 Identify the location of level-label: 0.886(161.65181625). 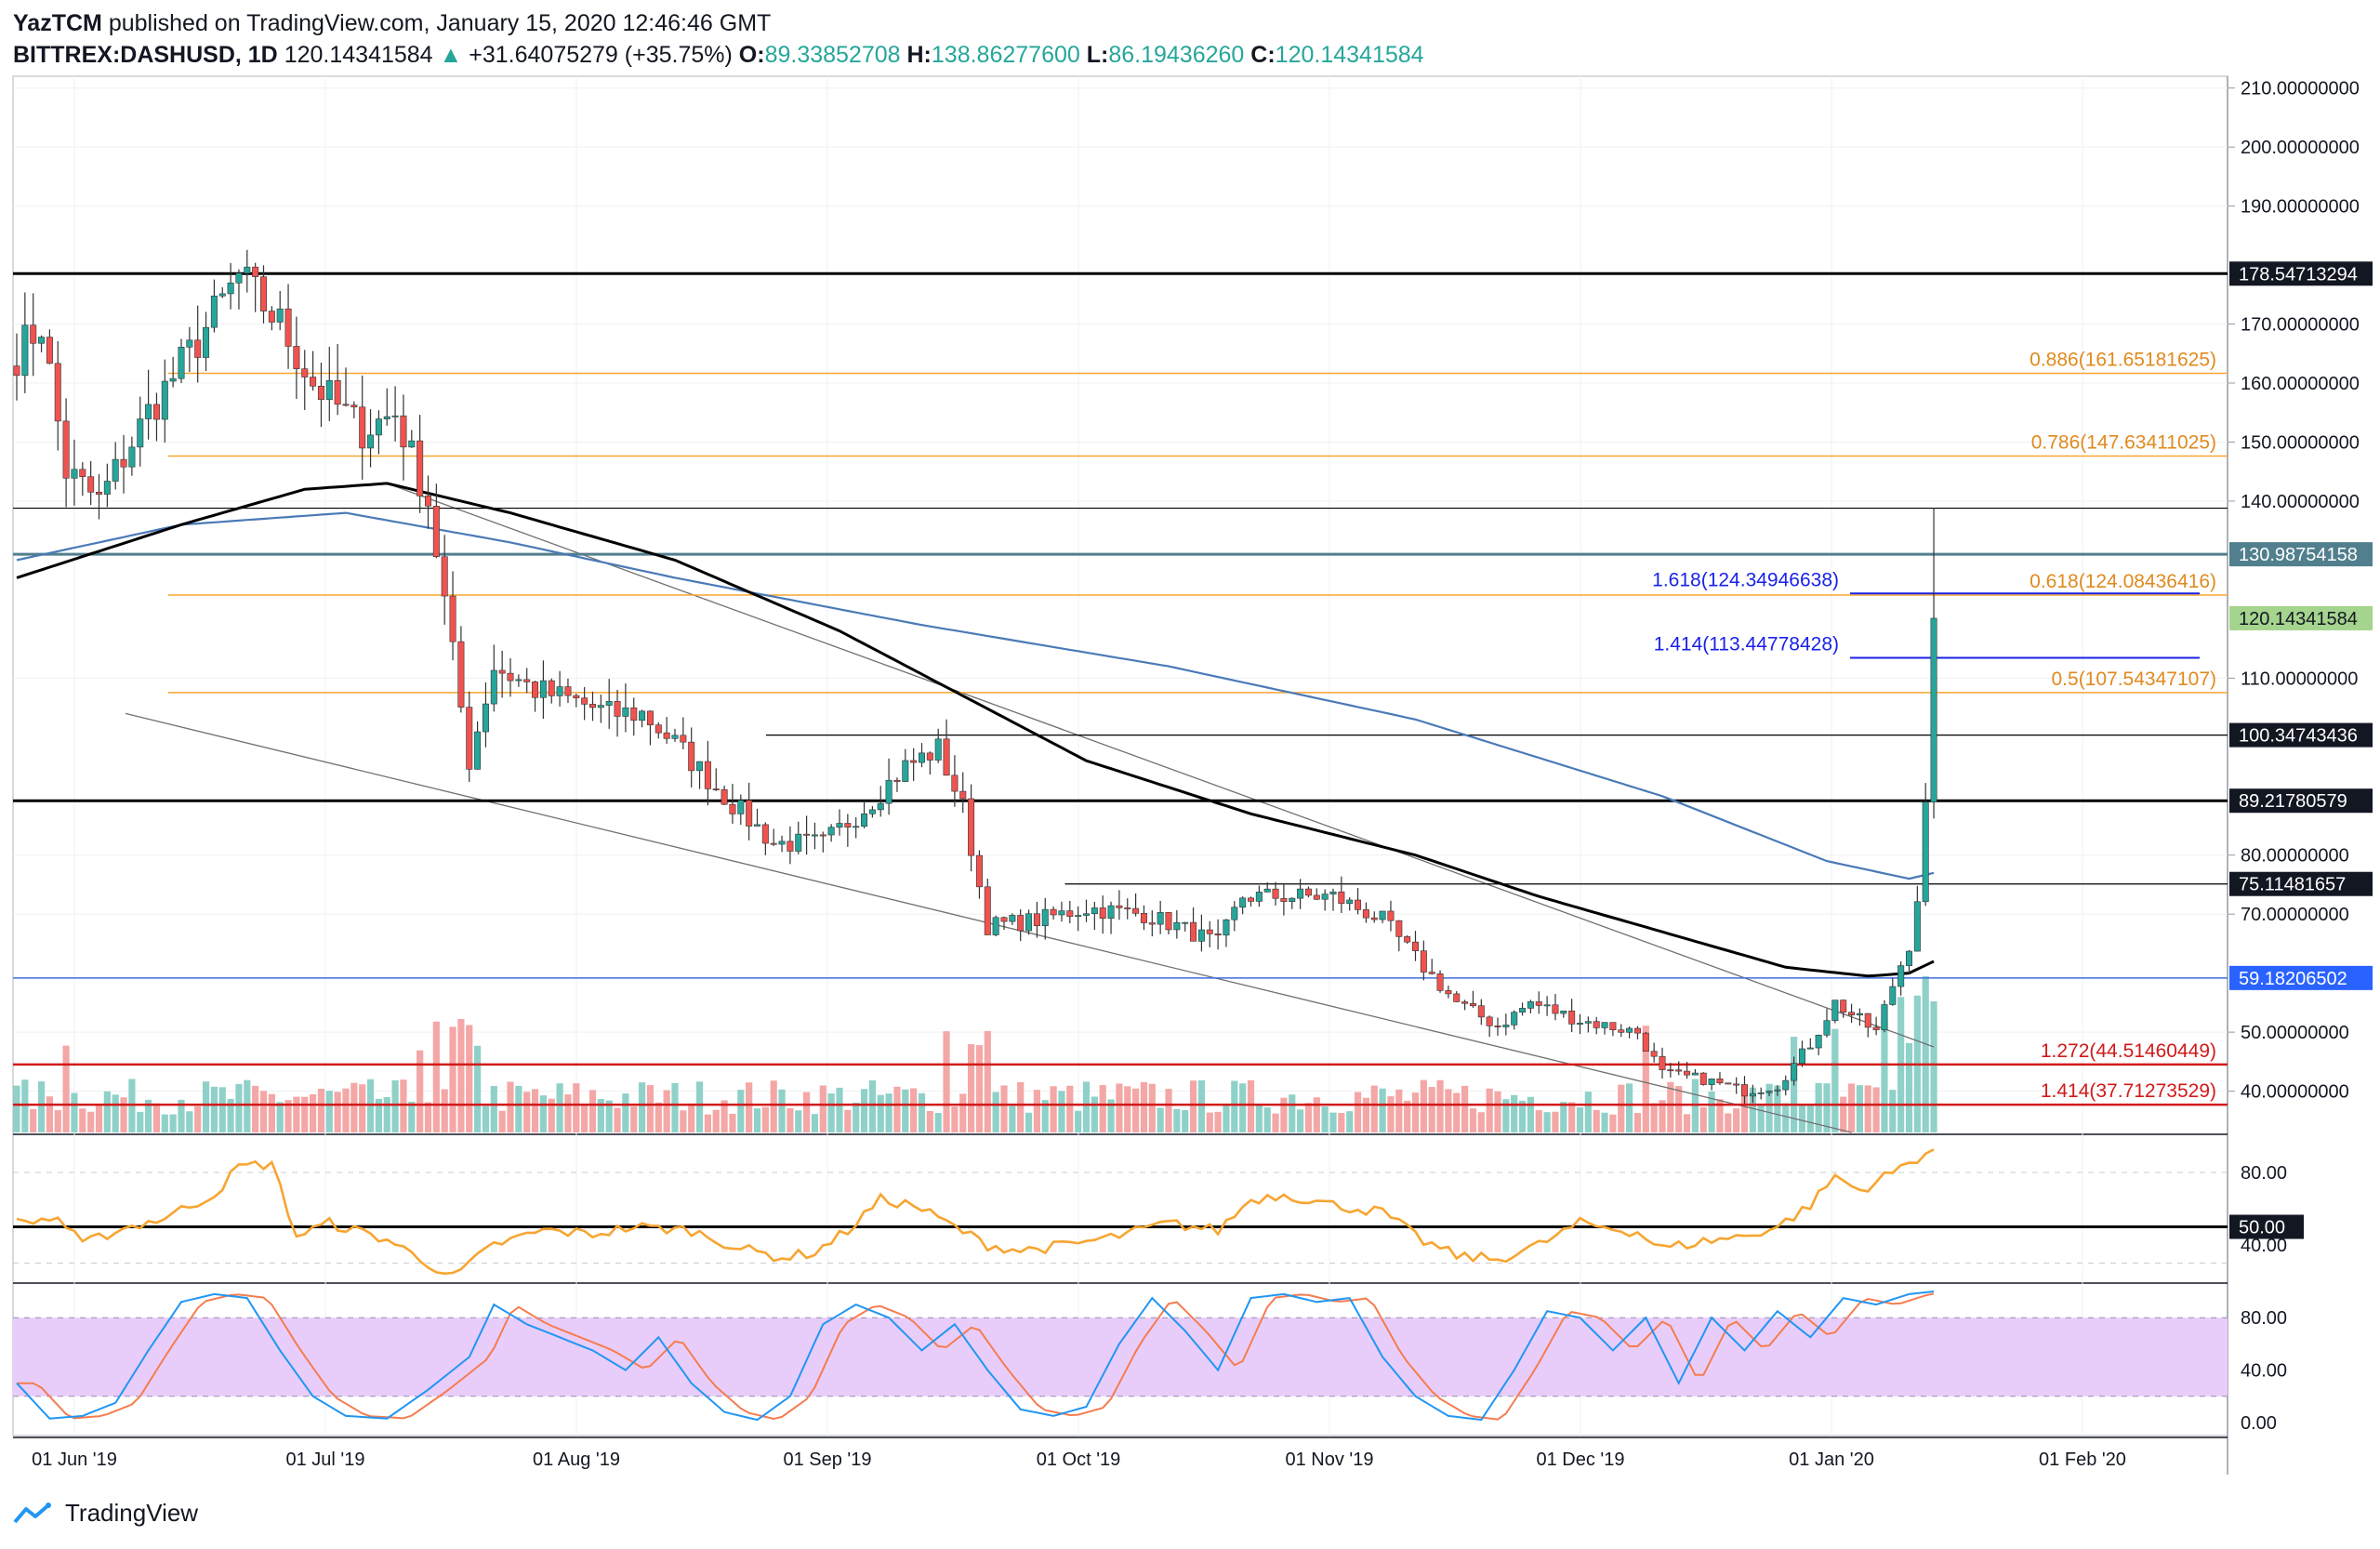
(2123, 360).